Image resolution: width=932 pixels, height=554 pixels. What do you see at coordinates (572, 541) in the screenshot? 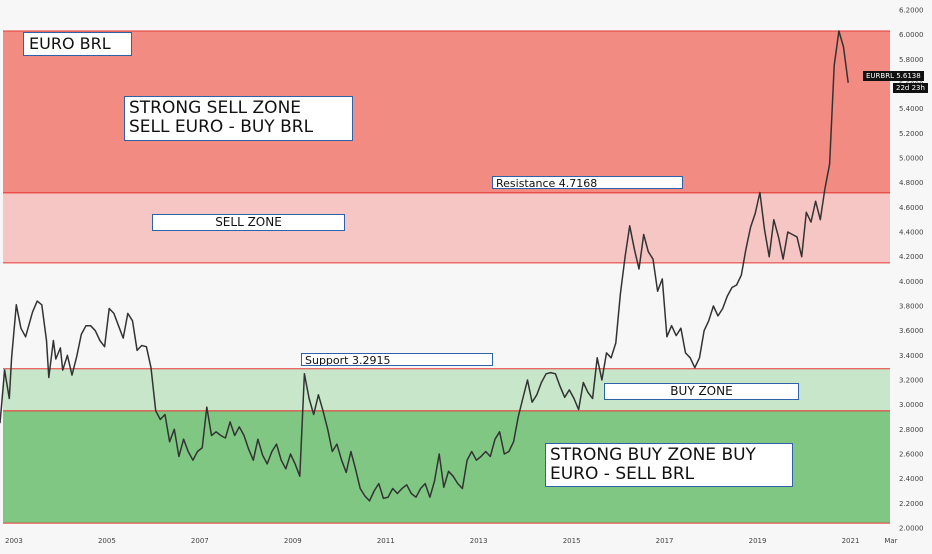
I see `x-tick-label: 2015` at bounding box center [572, 541].